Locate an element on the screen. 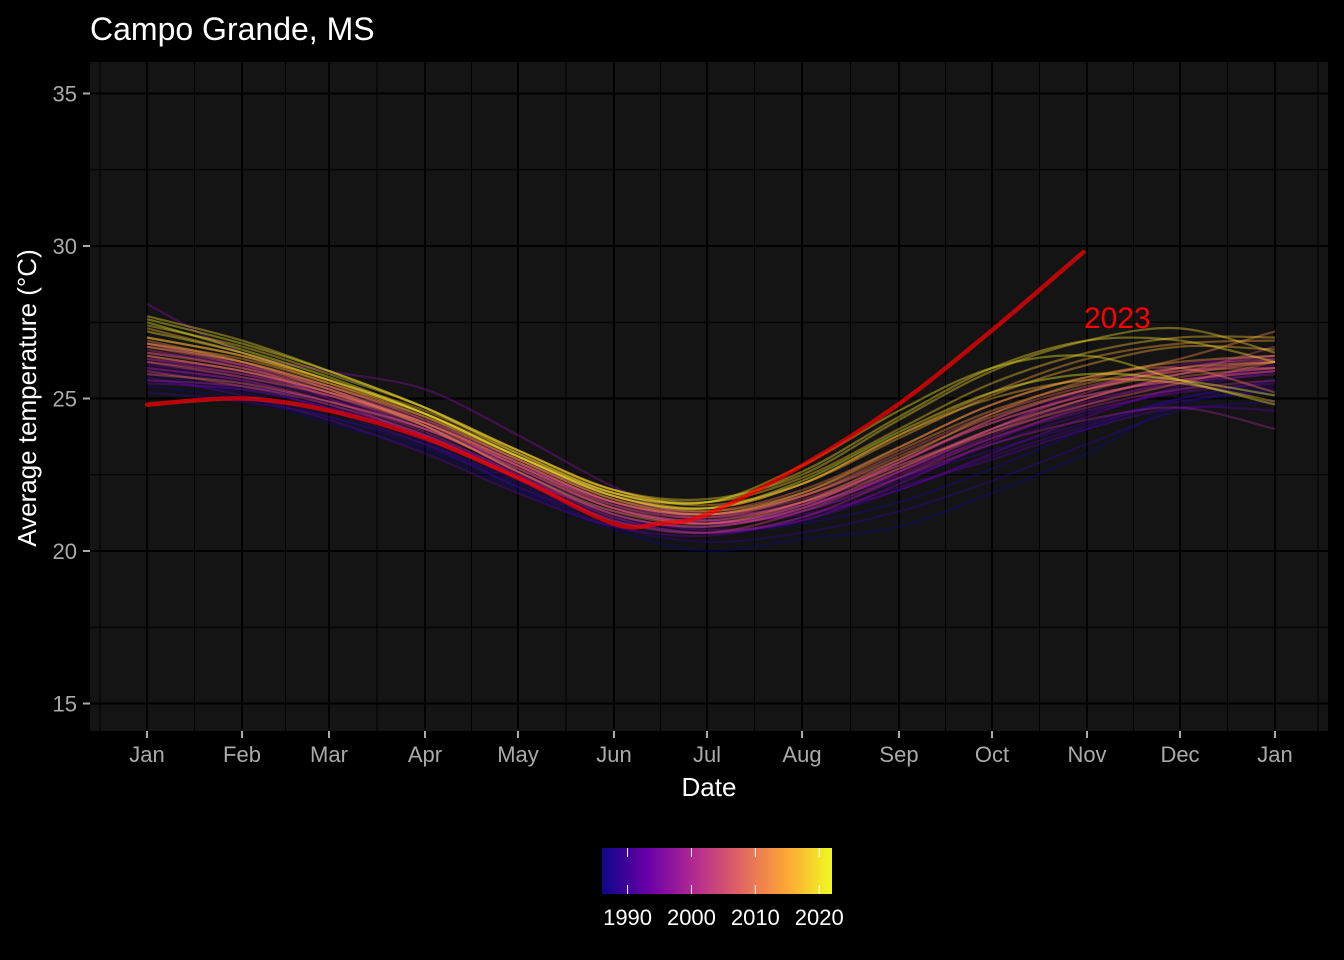  colorbar-tick-label: 2010 is located at coordinates (755, 917).